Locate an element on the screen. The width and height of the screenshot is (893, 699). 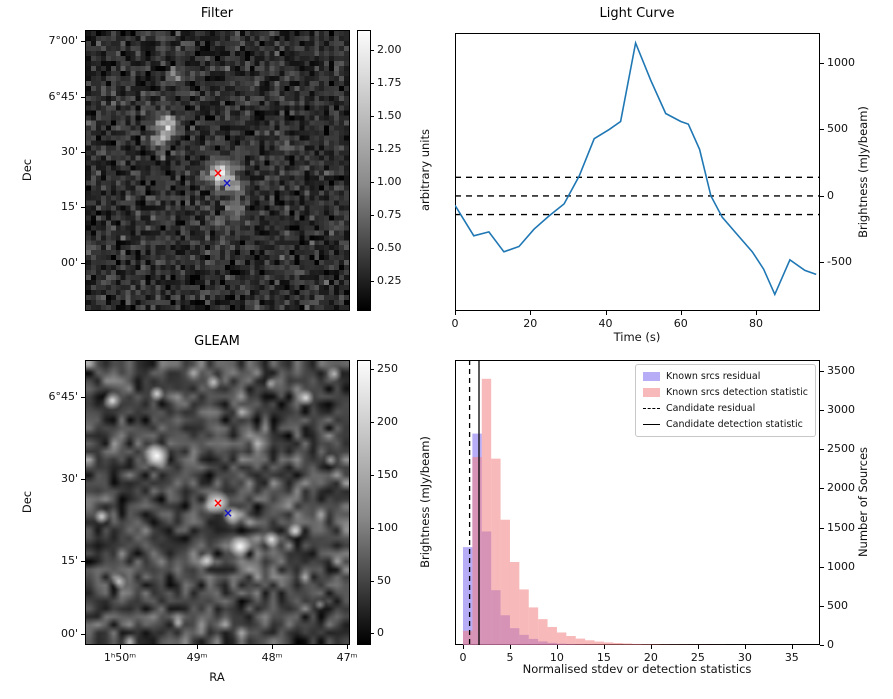
tick-label: 3000 is located at coordinates (841, 410).